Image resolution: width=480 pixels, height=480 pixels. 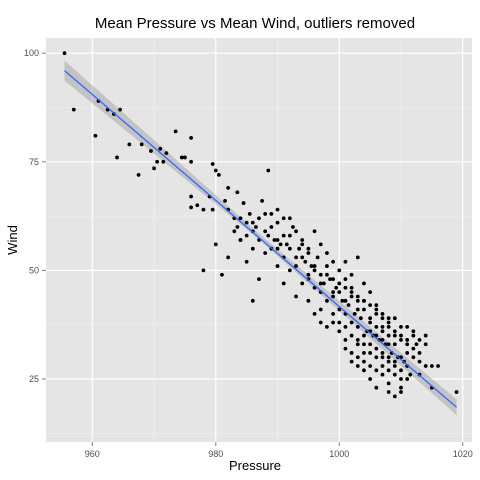 What do you see at coordinates (339, 454) in the screenshot?
I see `x-tick-label: 1000` at bounding box center [339, 454].